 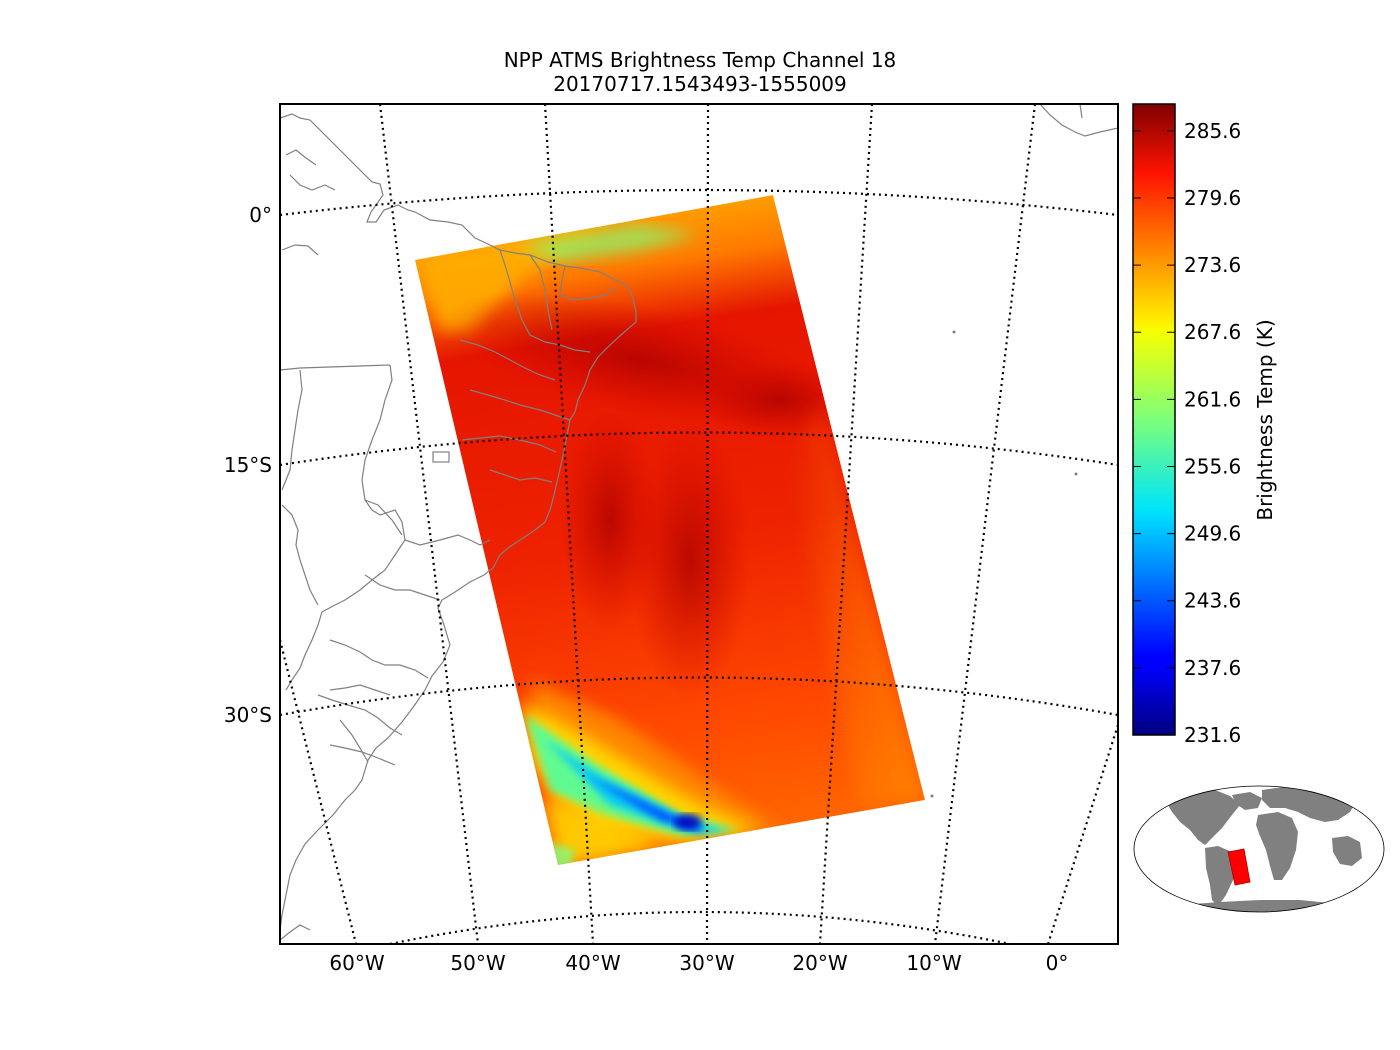 What do you see at coordinates (592, 963) in the screenshot?
I see `lon-label-40w: 40°W` at bounding box center [592, 963].